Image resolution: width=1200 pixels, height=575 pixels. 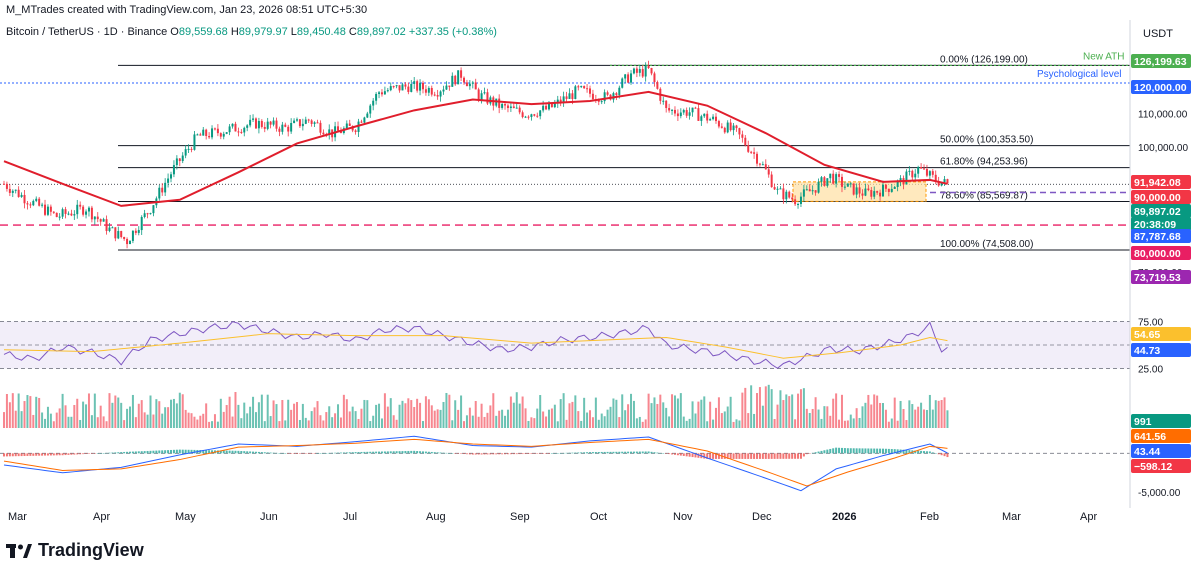 I want to click on macd-badge-bg, so click(x=1161, y=466).